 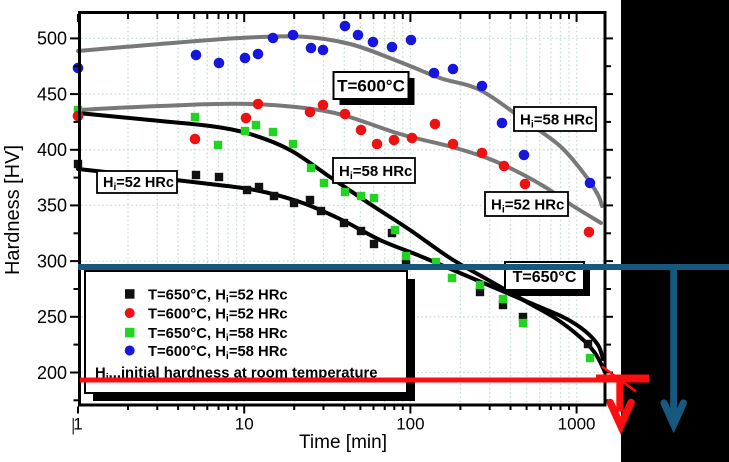 What do you see at coordinates (577, 424) in the screenshot?
I see `svg-text: 1000` at bounding box center [577, 424].